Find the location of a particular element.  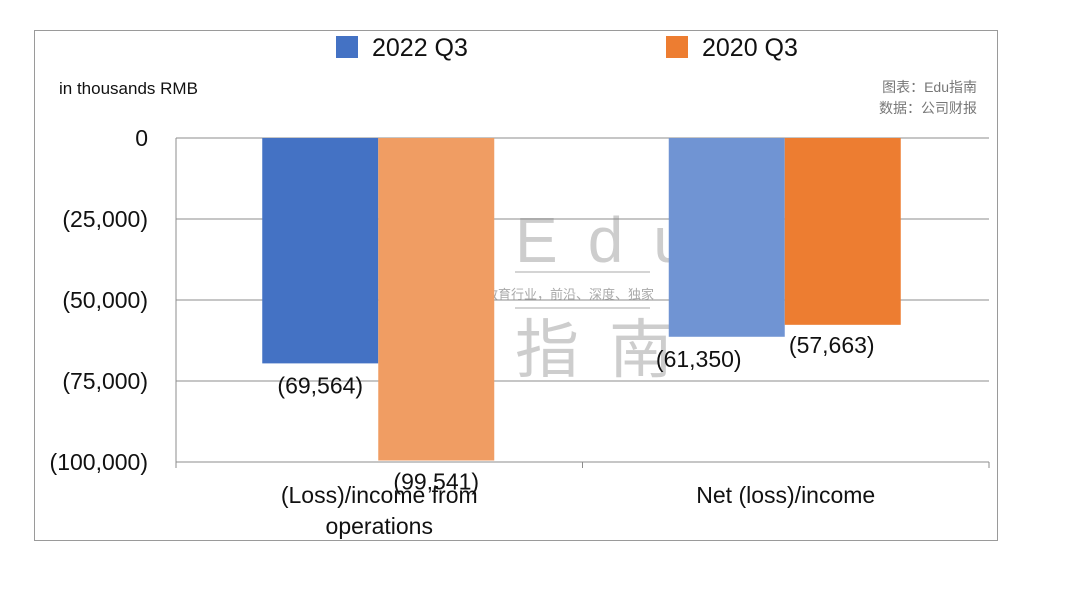

watermark-tagline: 教育行业，前沿、深度、独家 is located at coordinates (569, 294).